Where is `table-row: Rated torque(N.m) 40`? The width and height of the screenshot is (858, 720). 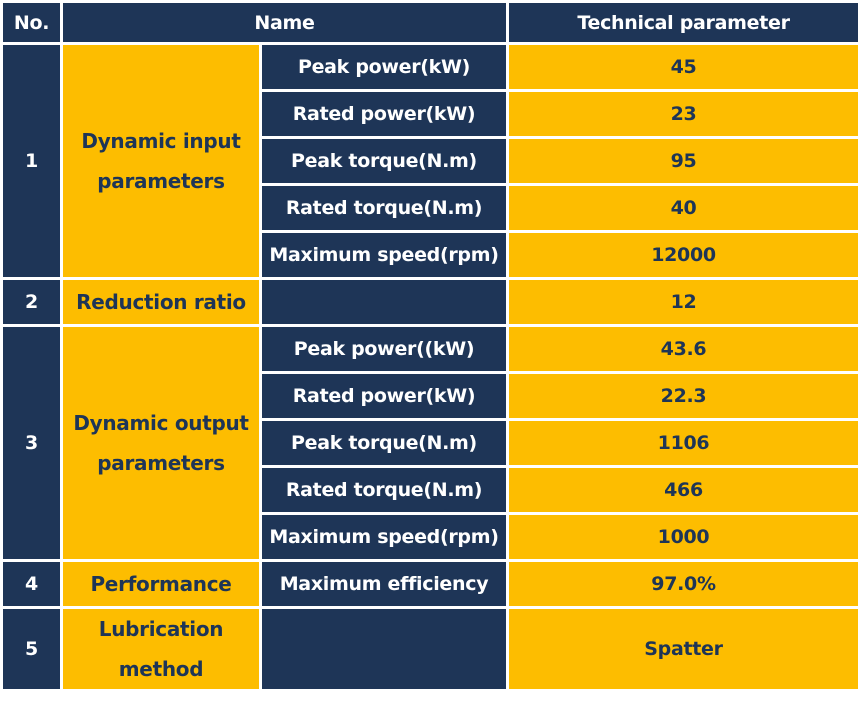 table-row: Rated torque(N.m) 40 is located at coordinates (430, 208).